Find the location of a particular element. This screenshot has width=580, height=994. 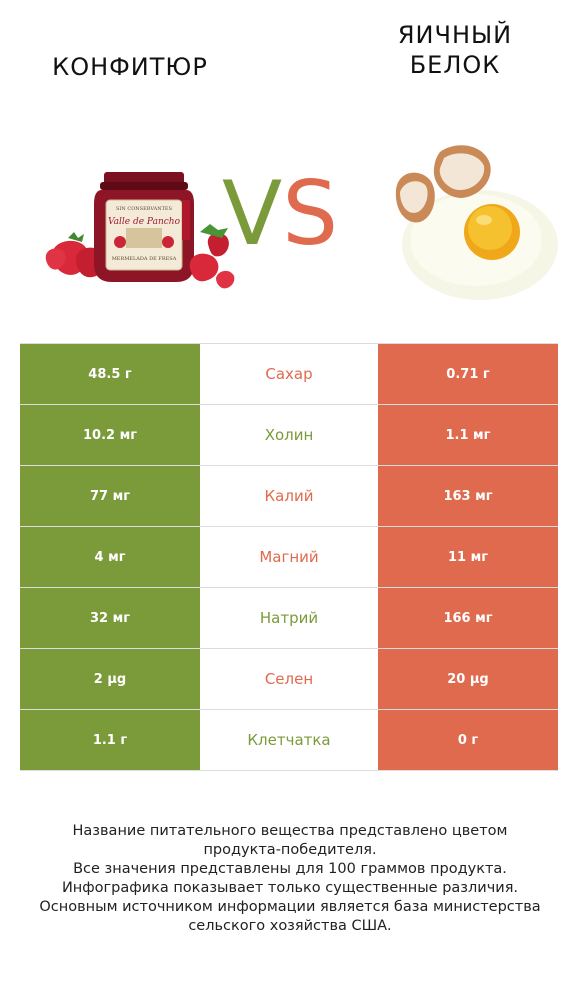

right-value-cell: 20 µg is located at coordinates (468, 679).